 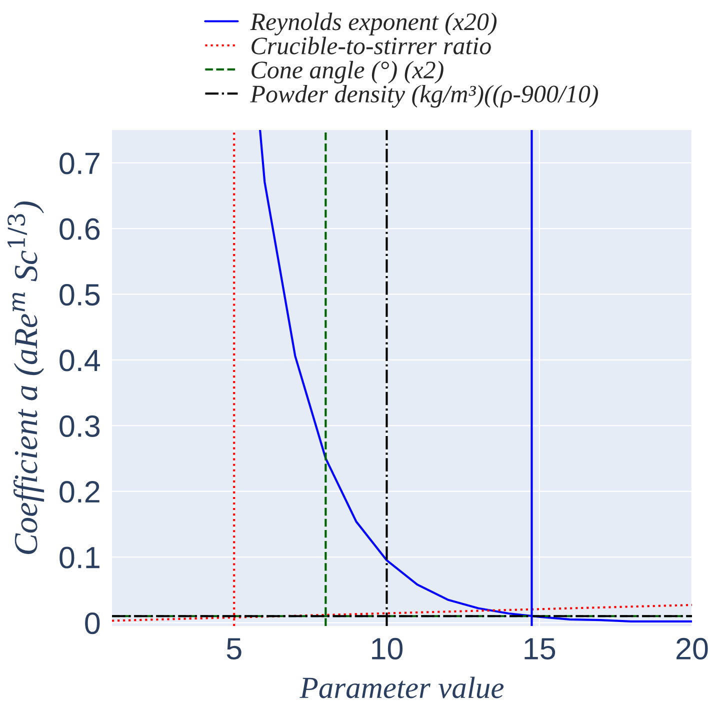 What do you see at coordinates (692, 649) in the screenshot?
I see `x-tick-label: 20` at bounding box center [692, 649].